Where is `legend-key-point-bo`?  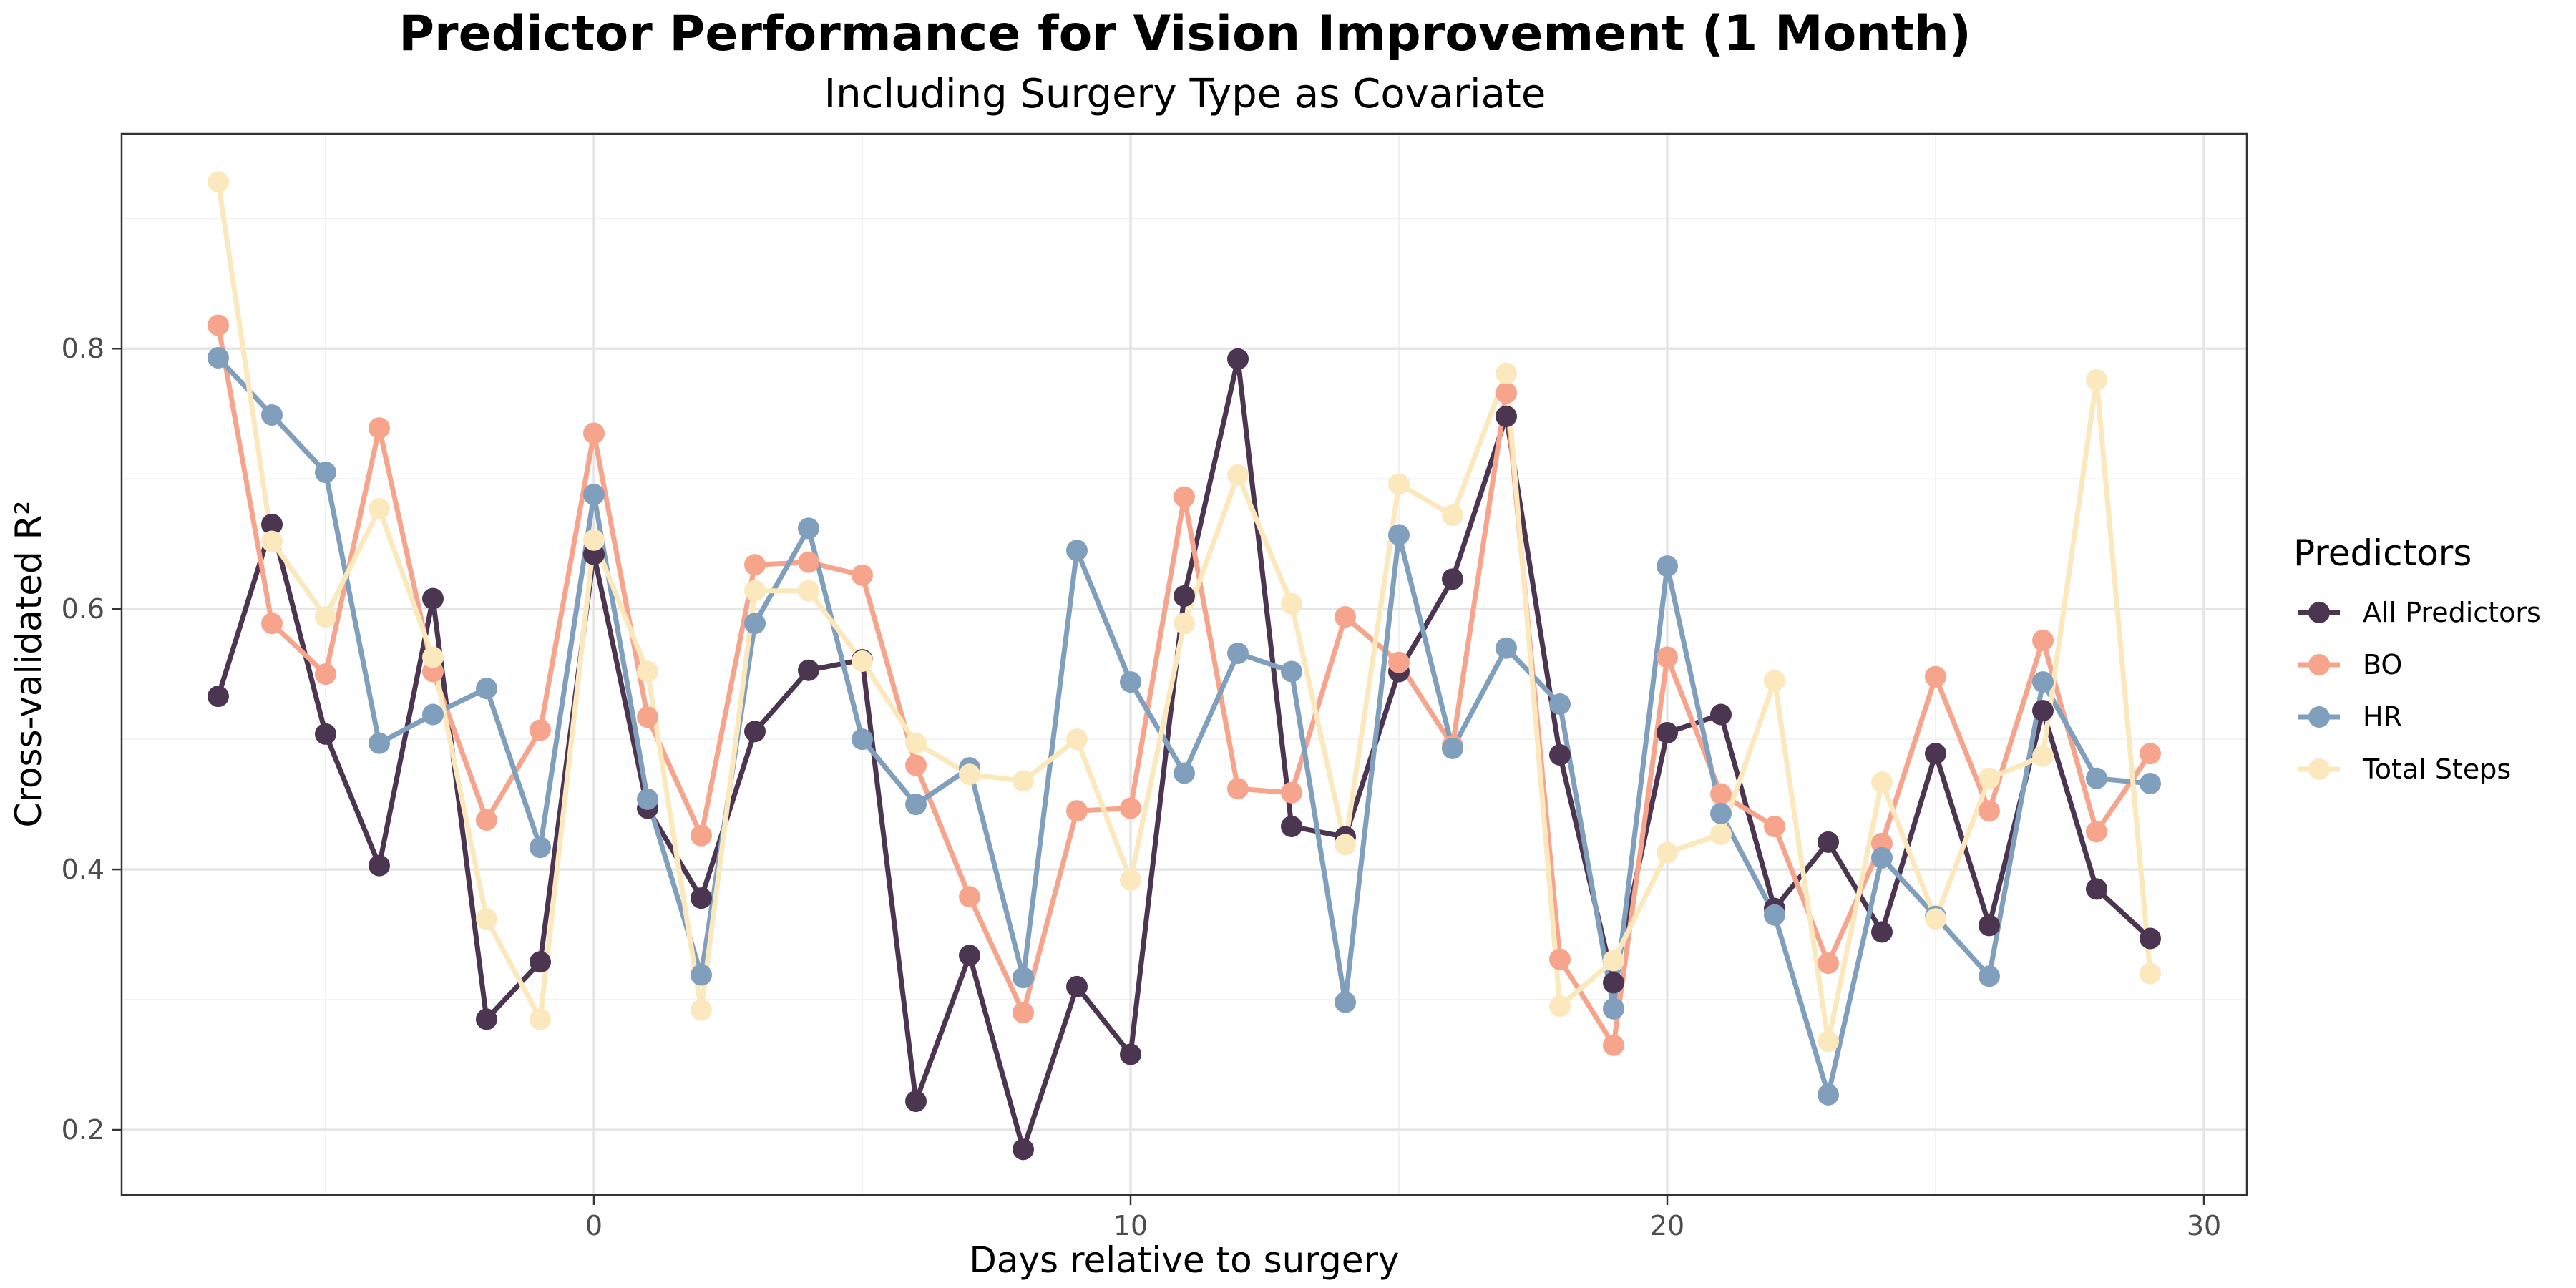 legend-key-point-bo is located at coordinates (2319, 664).